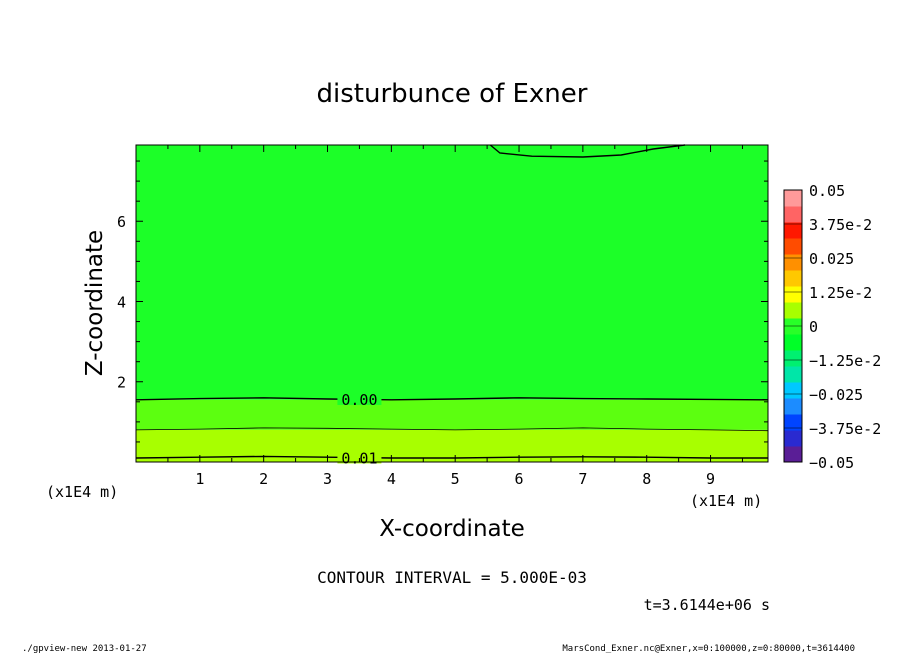  I want to click on colorbar-tick-label: −3.75e-2, so click(845, 429).